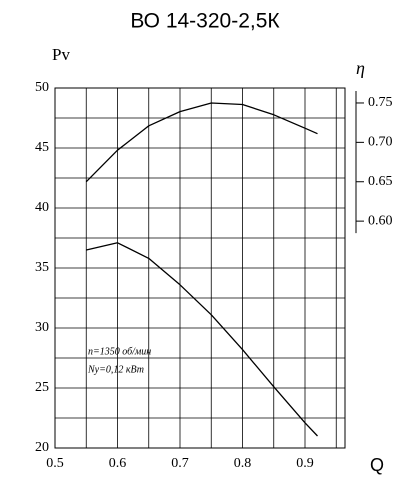 This screenshot has height=487, width=410. Describe the element at coordinates (380, 220) in the screenshot. I see `y2-tick-label: 0.60` at that location.